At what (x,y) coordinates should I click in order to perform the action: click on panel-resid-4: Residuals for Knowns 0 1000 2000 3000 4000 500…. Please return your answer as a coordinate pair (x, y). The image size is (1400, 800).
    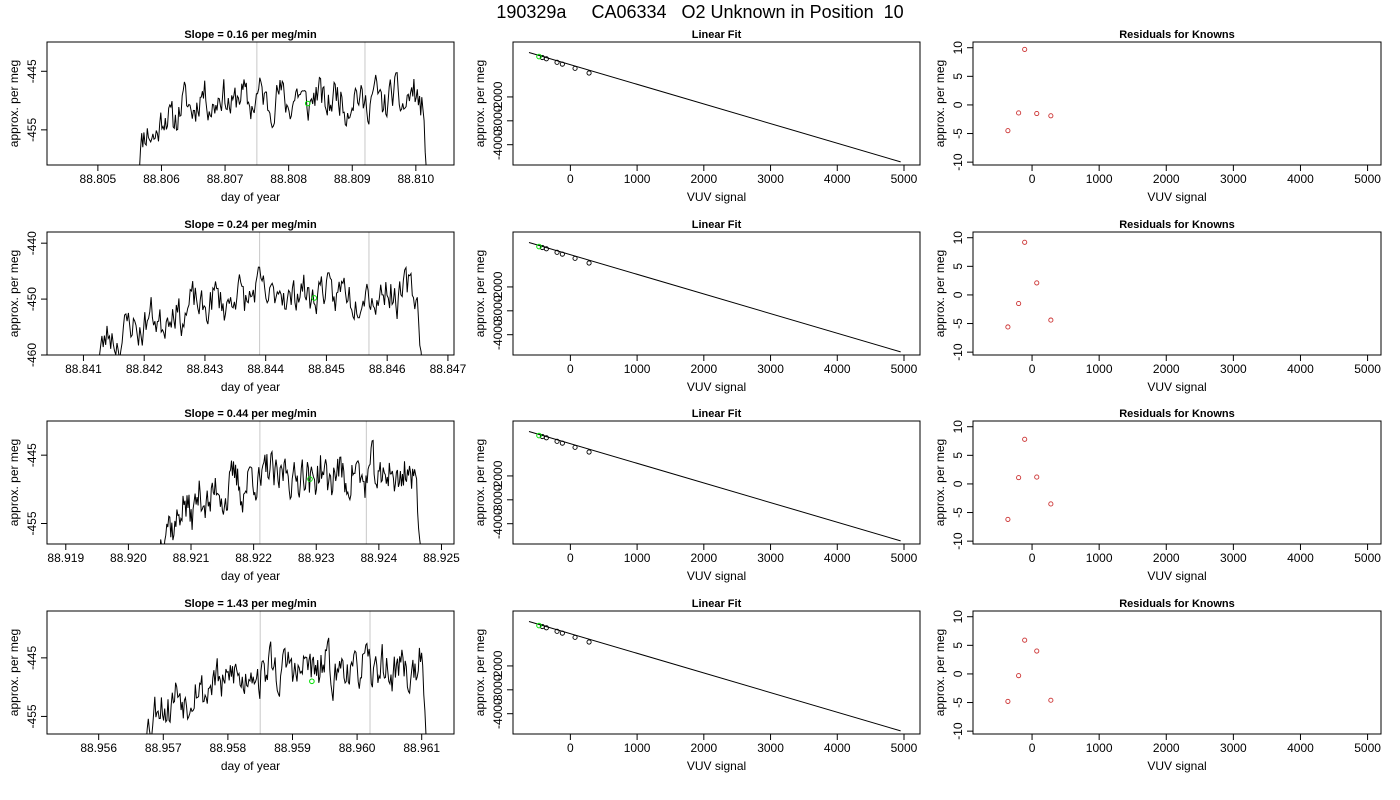
    Looking at the image, I should click on (1157, 685).